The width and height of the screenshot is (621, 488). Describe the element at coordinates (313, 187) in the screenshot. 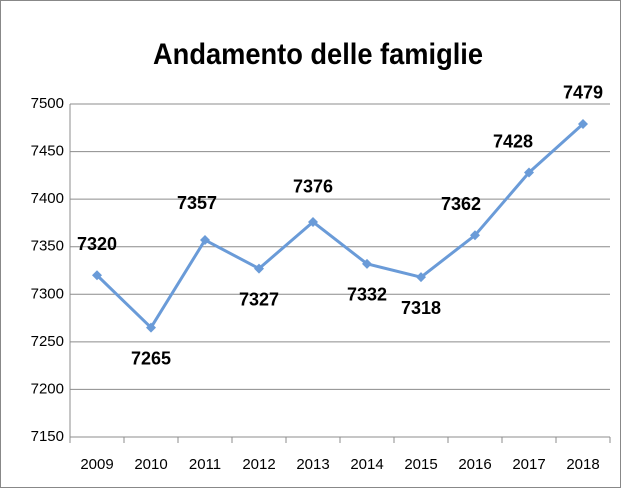

I see `data-label: 7376` at that location.